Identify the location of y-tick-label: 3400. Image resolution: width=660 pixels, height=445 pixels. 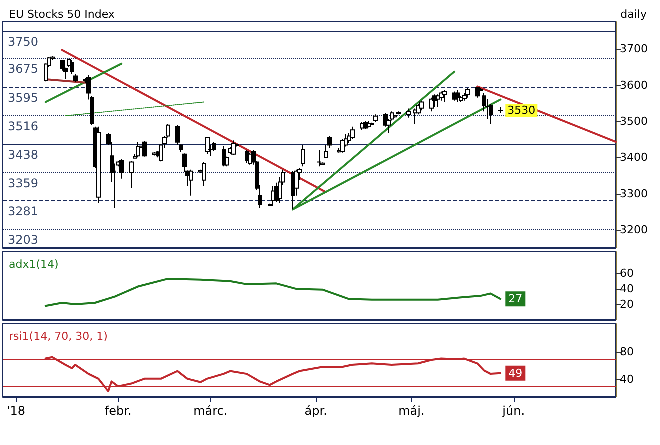
(634, 157).